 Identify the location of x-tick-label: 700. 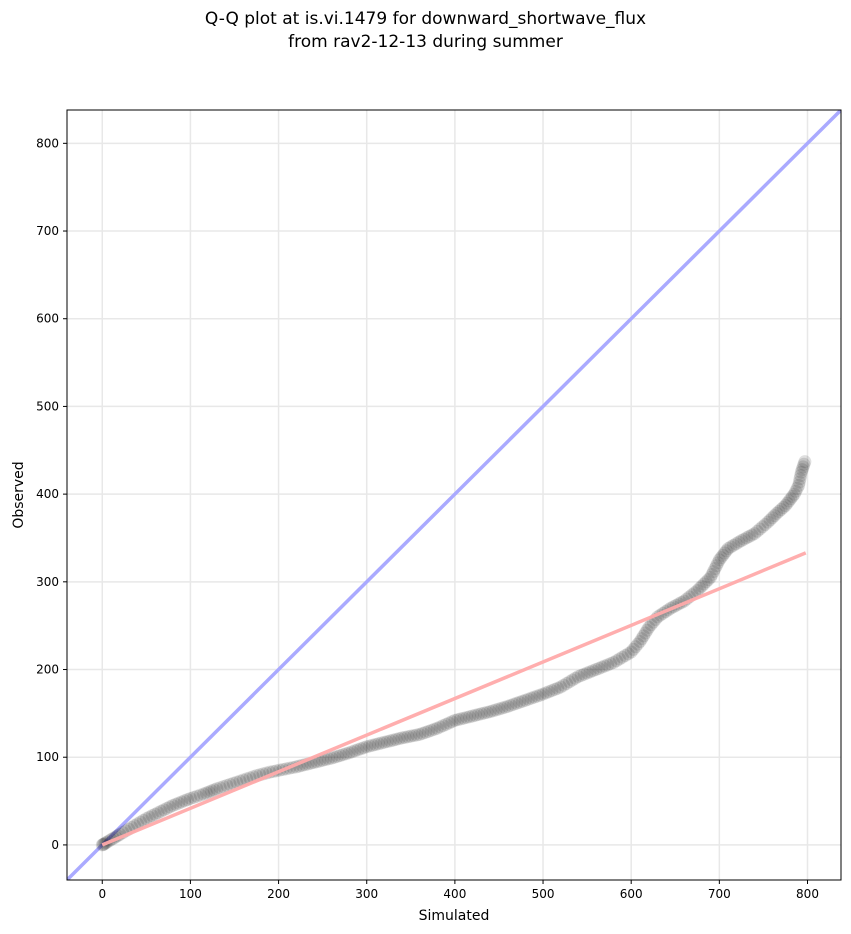
(719, 894).